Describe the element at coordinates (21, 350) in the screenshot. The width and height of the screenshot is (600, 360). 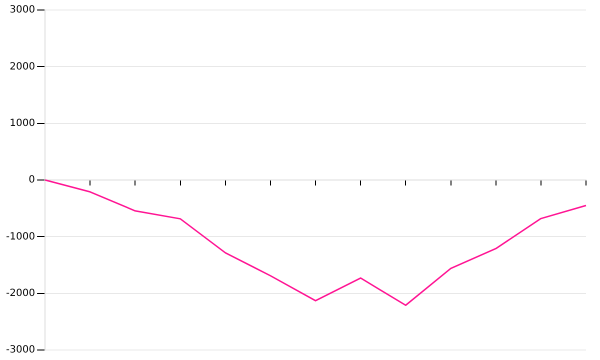
I see `y-tick-label: -3000` at that location.